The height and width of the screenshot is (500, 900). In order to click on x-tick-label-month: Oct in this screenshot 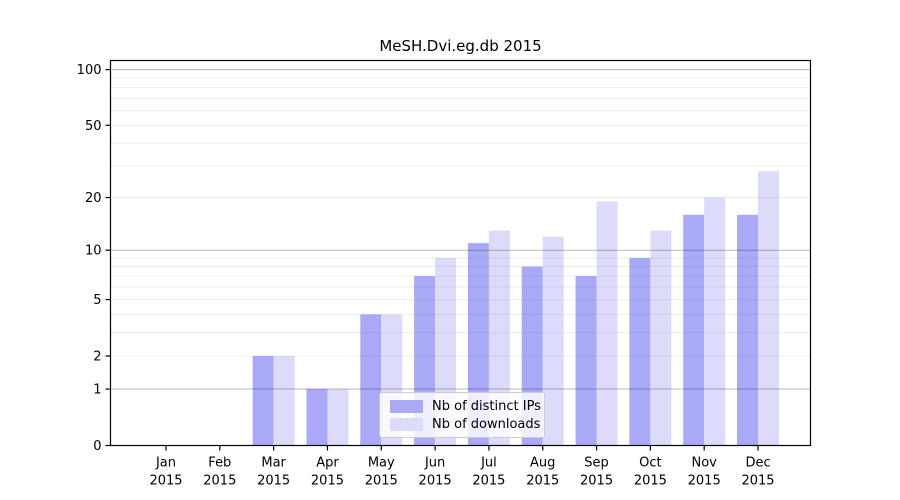, I will do `click(650, 463)`.